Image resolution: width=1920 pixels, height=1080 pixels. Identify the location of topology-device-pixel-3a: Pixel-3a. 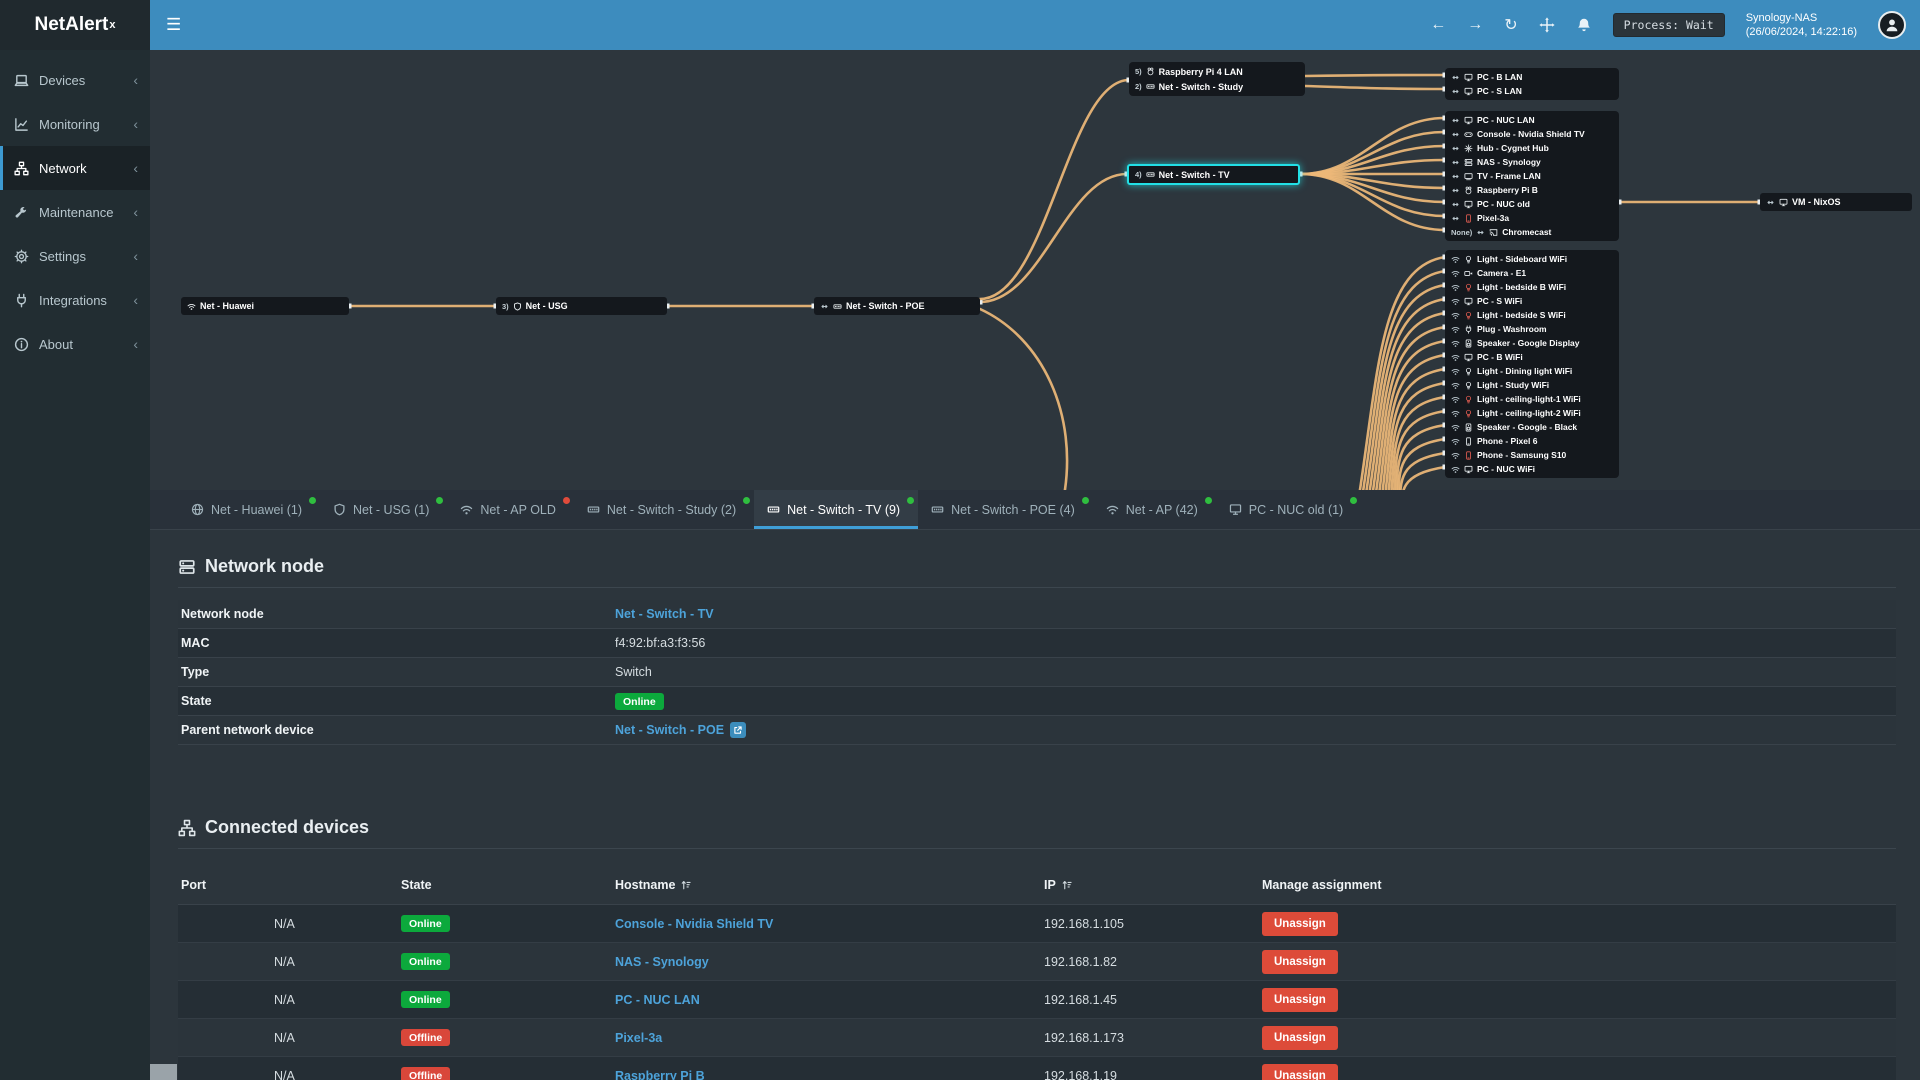
(1532, 218).